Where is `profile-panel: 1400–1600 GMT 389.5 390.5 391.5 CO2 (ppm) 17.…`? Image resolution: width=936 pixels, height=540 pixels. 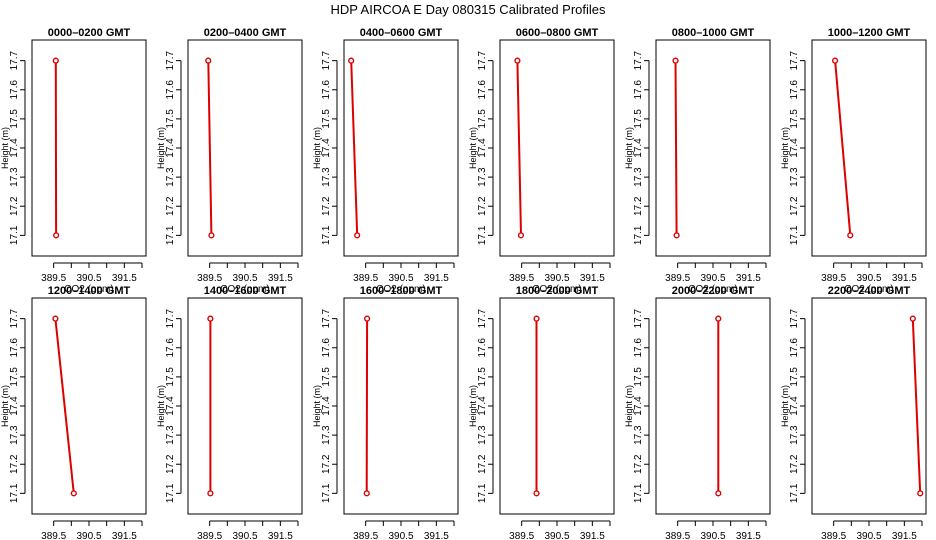 profile-panel: 1400–1600 GMT 389.5 390.5 391.5 CO2 (ppm) 17.… is located at coordinates (229, 412).